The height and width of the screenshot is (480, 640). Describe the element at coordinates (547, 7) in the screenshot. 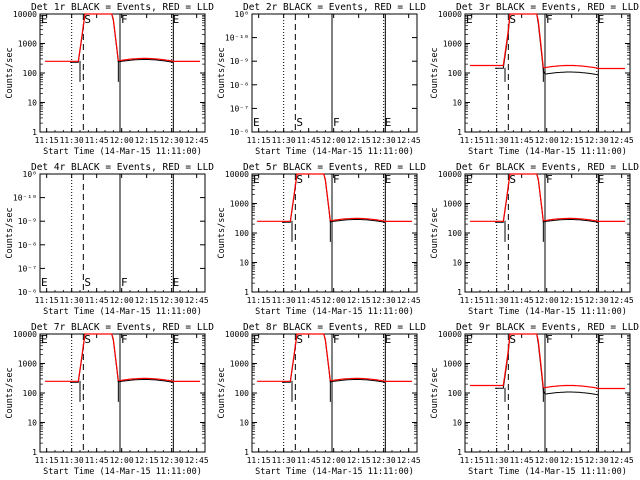

I see `panel-title: Det 3r BLACK = Events, RED = LLD` at that location.